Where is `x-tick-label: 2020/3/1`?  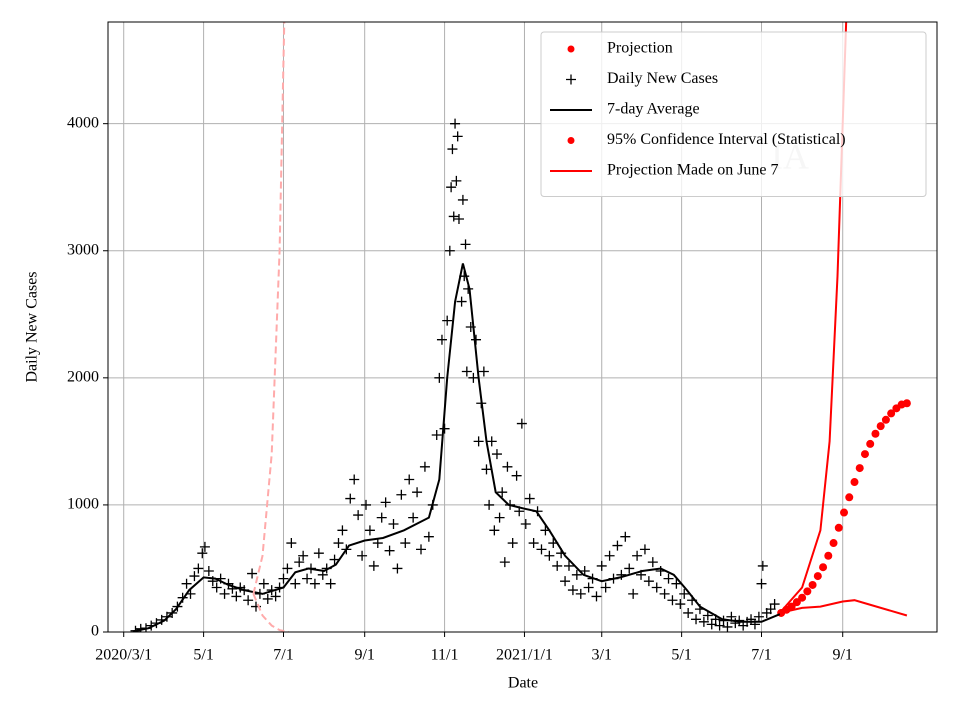 x-tick-label: 2020/3/1 is located at coordinates (123, 655).